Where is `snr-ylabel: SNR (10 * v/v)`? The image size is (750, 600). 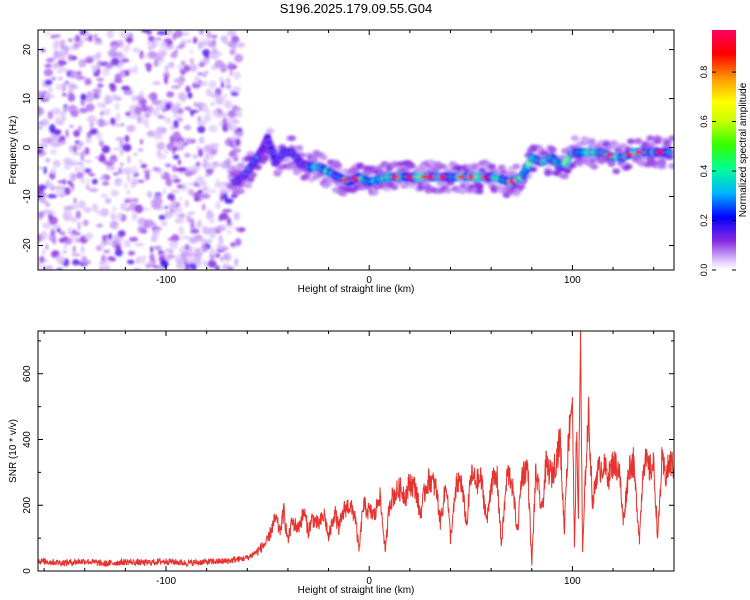
snr-ylabel: SNR (10 * v/v) is located at coordinates (13, 451).